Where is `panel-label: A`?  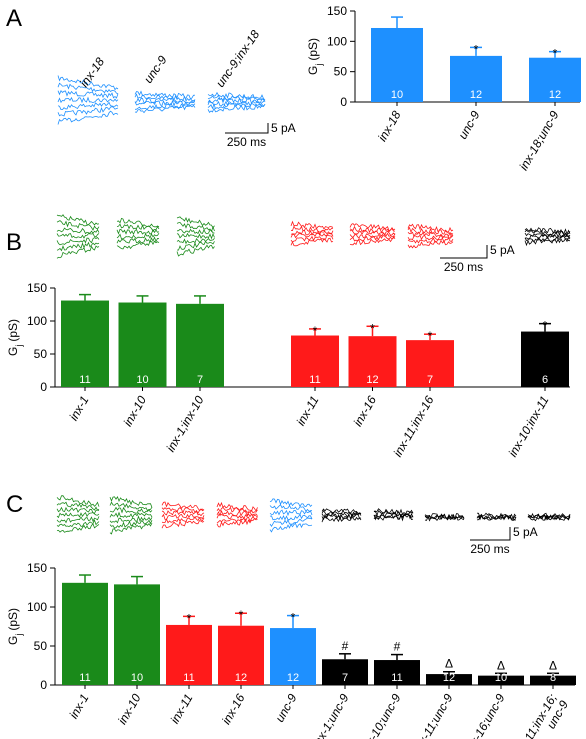 panel-label: A is located at coordinates (14, 18).